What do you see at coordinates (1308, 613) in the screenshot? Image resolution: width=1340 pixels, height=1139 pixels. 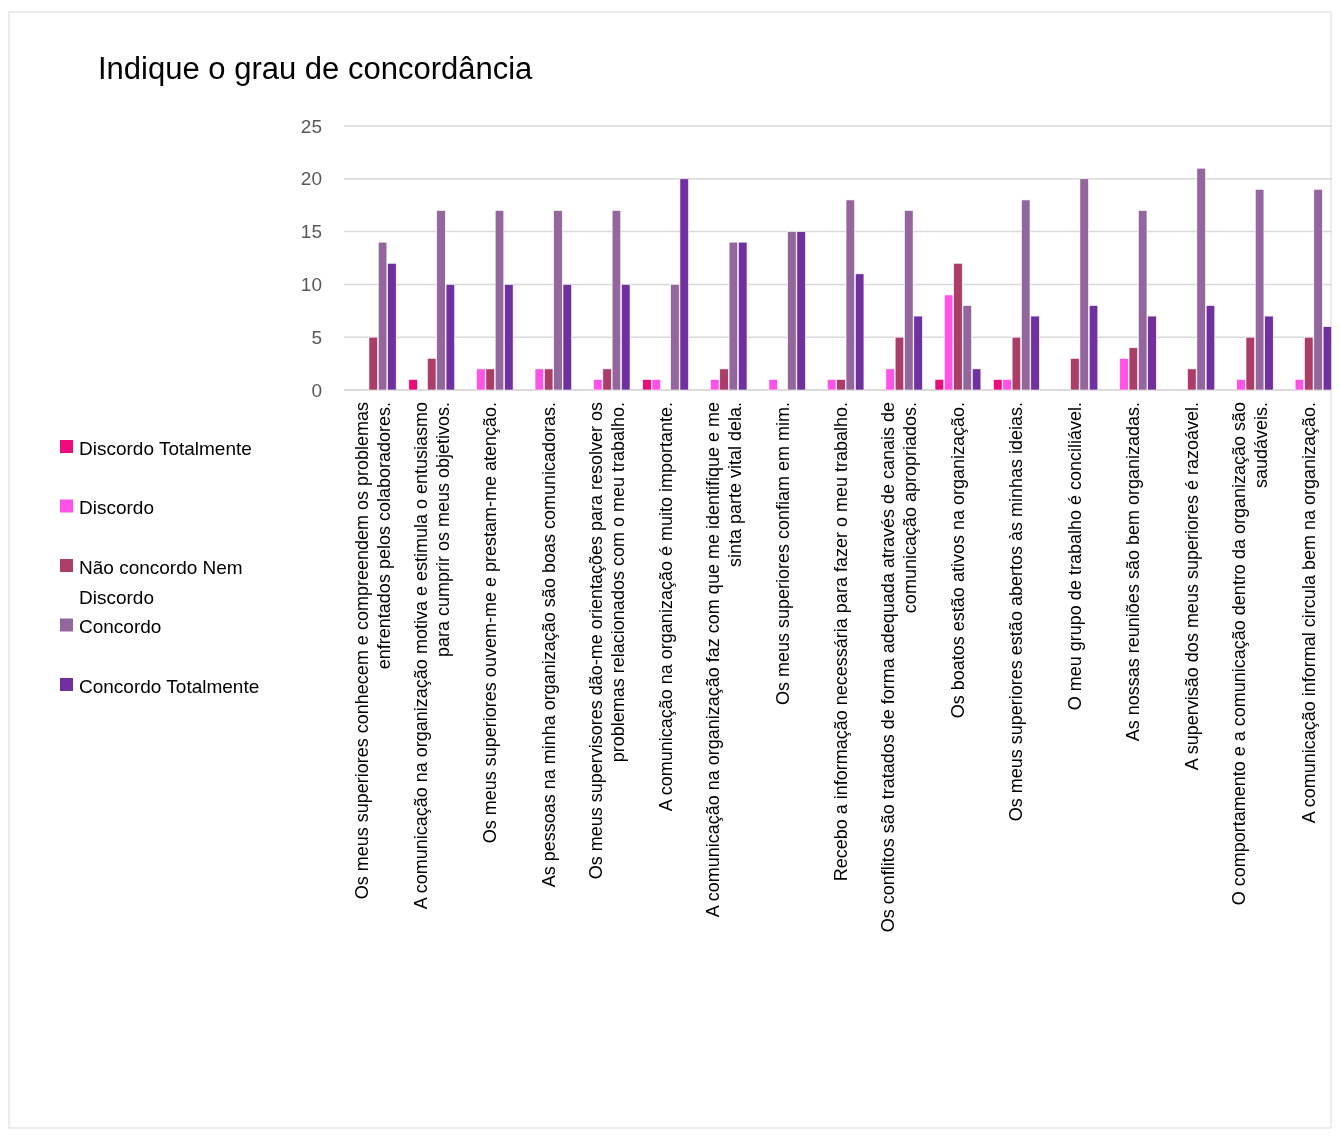 I see `x-tick-label: A comunicação informal circula bem na organização.` at bounding box center [1308, 613].